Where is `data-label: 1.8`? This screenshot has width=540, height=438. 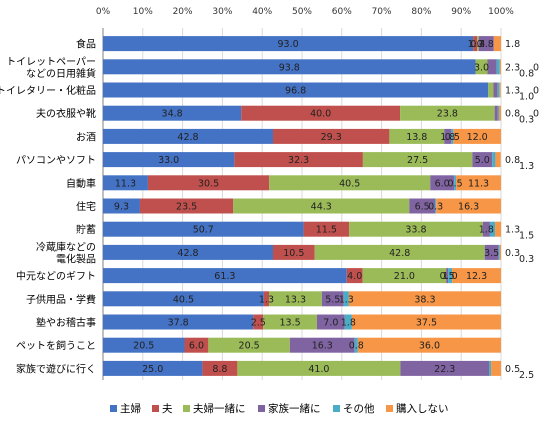 data-label: 1.8 is located at coordinates (348, 323).